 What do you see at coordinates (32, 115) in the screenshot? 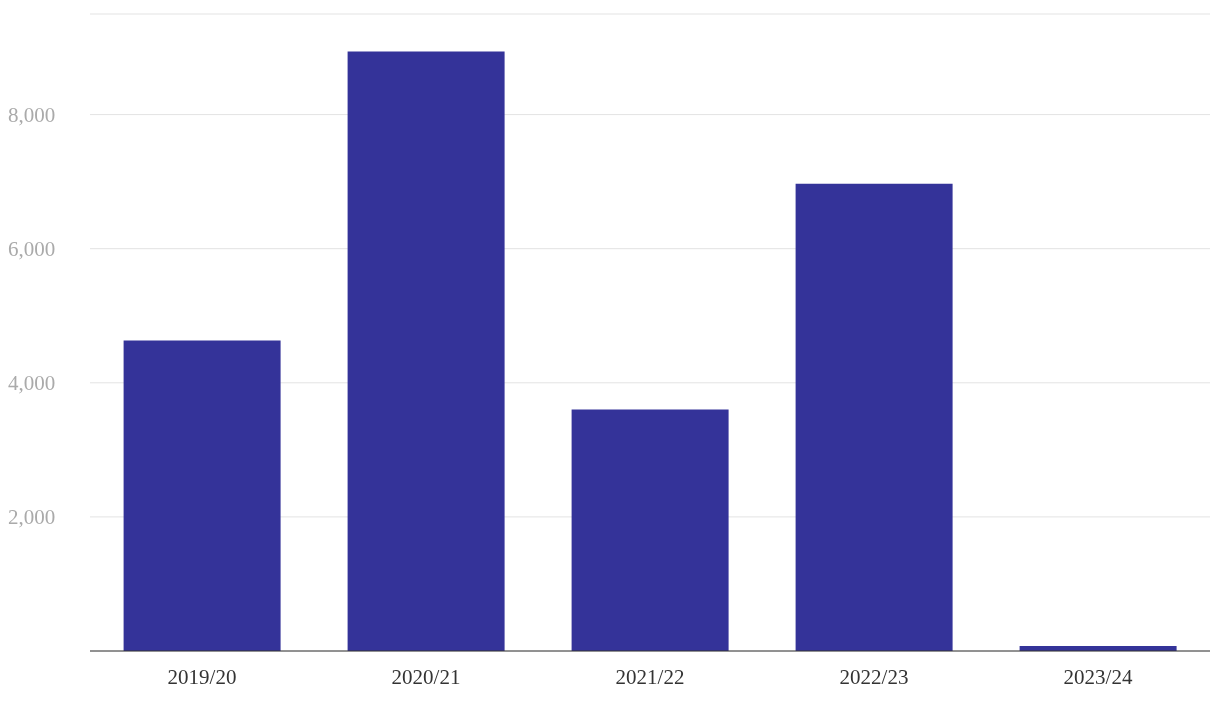
I see `y-tick-label: 8,000` at bounding box center [32, 115].